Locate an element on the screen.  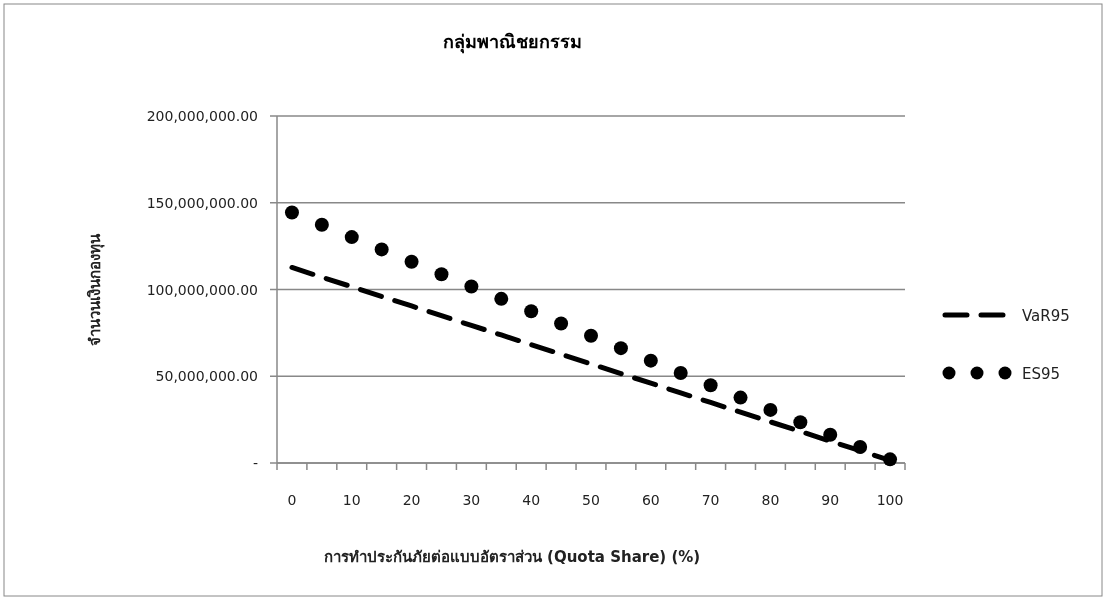
x-tick-label: 40 is located at coordinates (531, 500).